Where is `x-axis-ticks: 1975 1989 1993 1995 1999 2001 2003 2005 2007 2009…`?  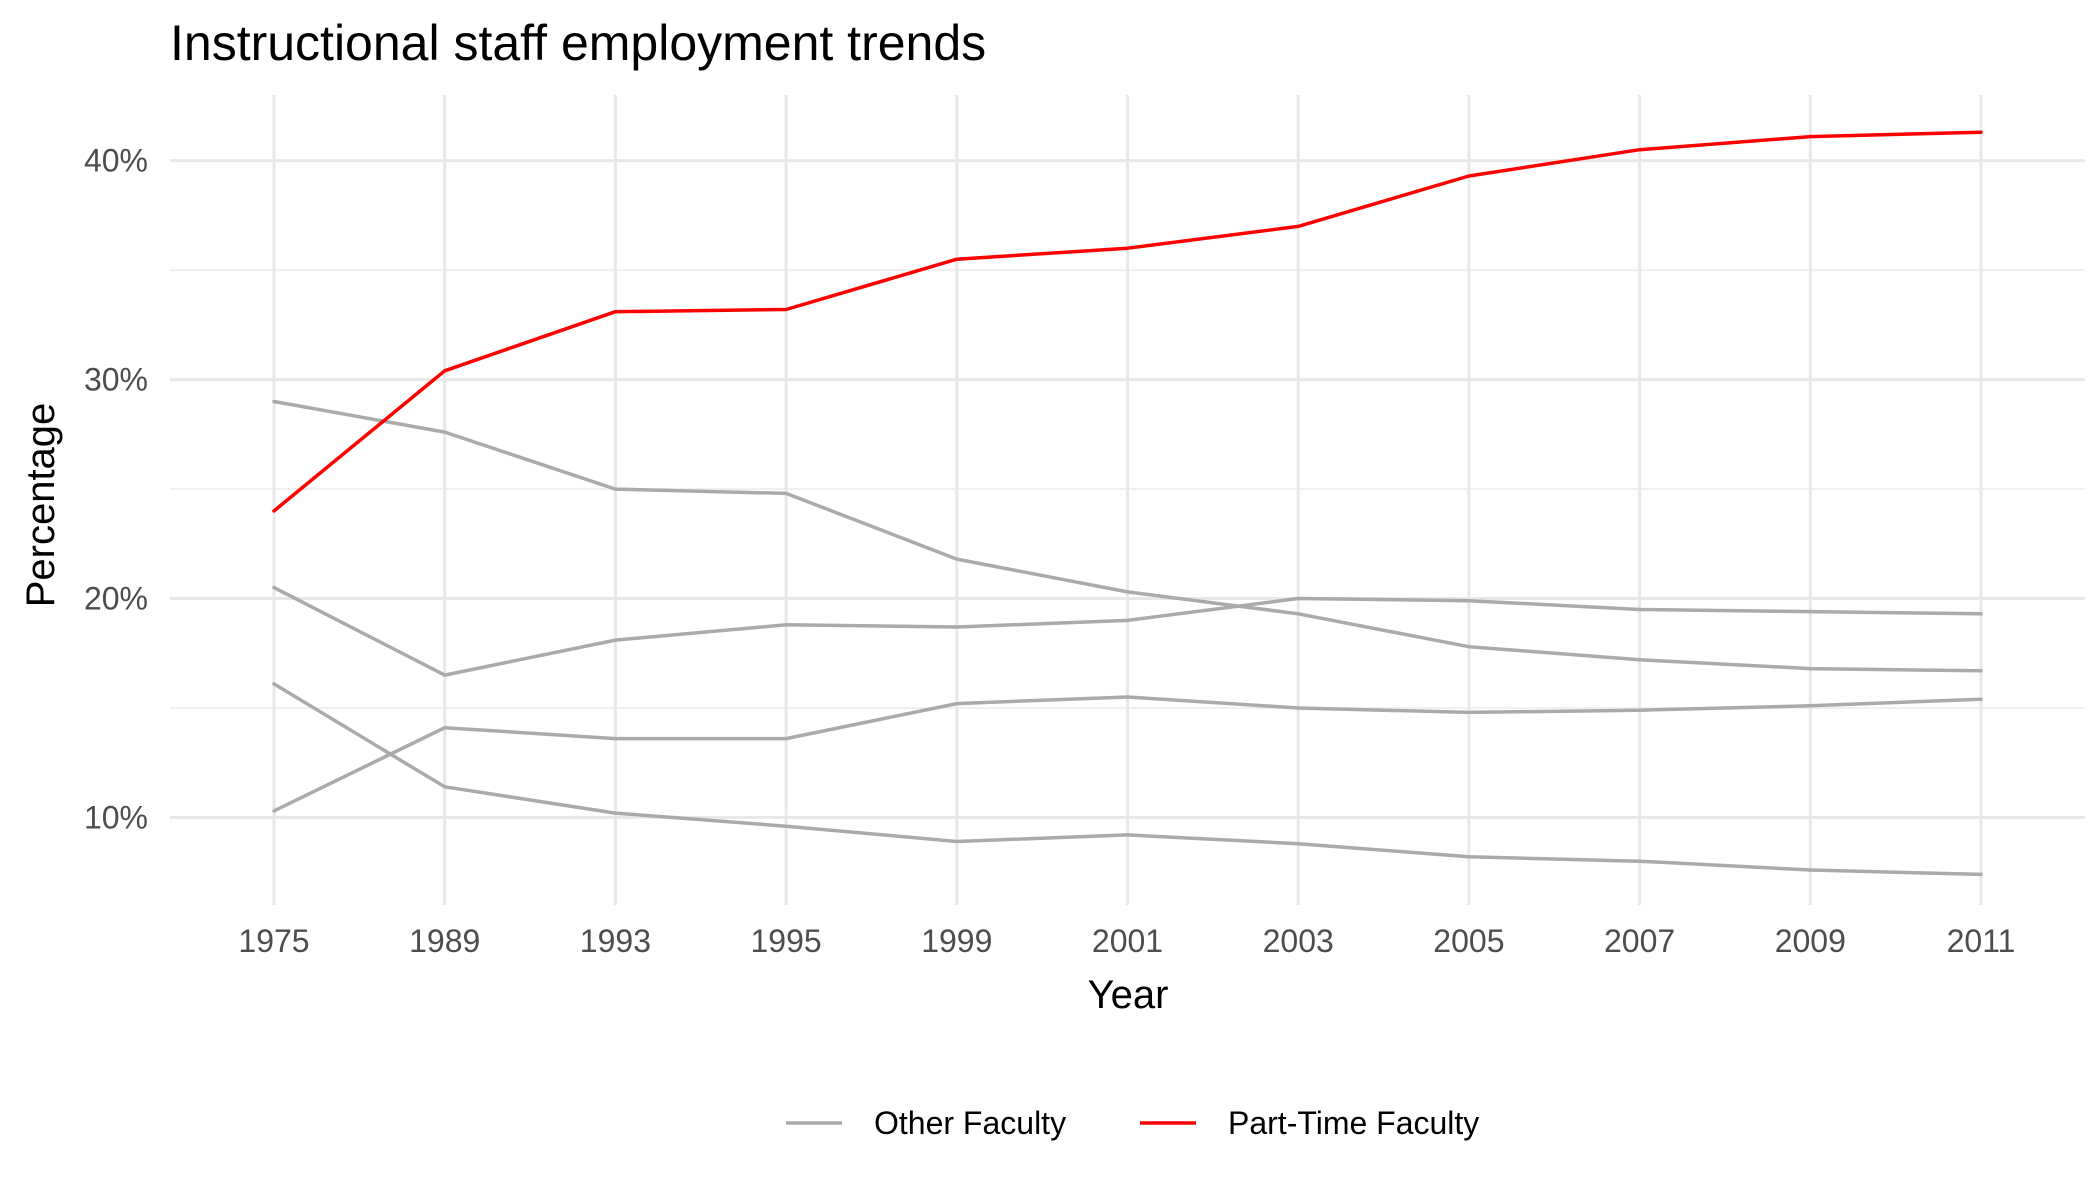
x-axis-ticks: 1975 1989 1993 1995 1999 2001 2003 2005 2007 2009… is located at coordinates (1126, 941).